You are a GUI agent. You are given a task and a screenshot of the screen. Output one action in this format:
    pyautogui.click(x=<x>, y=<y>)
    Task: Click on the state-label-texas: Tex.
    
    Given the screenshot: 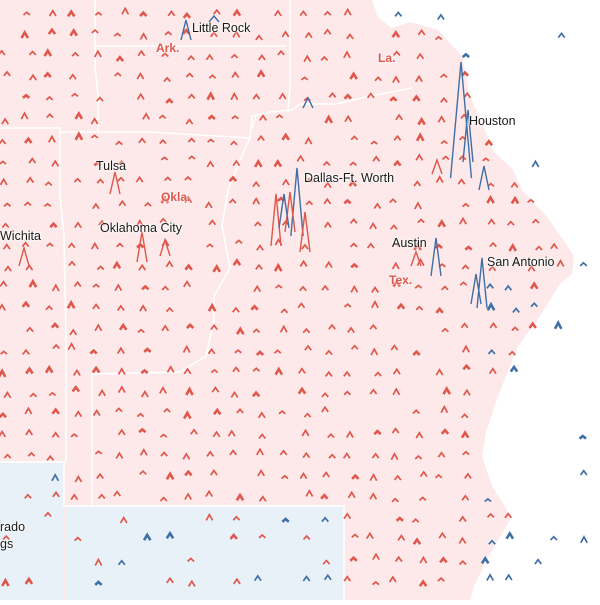 What is the action you would take?
    pyautogui.click(x=401, y=280)
    